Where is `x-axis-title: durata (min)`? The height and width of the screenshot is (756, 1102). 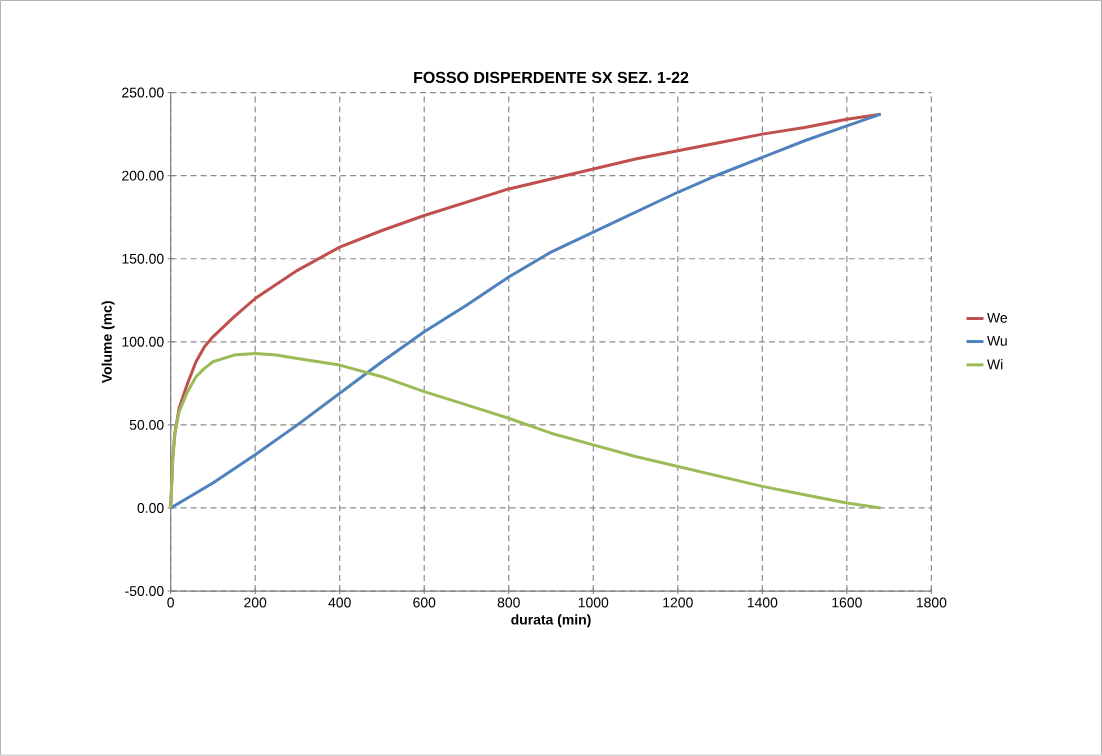 x-axis-title: durata (min) is located at coordinates (551, 621).